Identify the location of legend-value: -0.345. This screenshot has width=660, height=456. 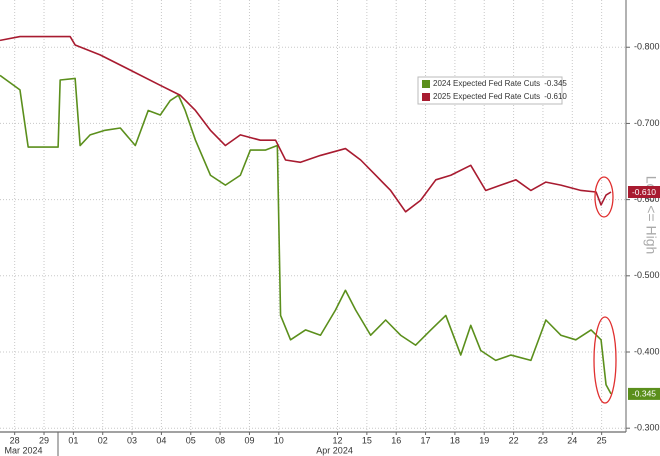
(555, 83).